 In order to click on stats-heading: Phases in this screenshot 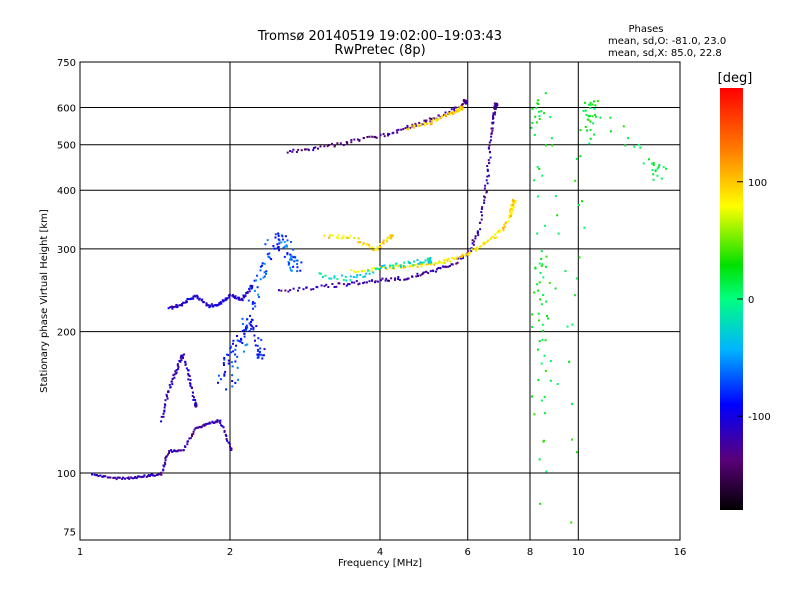, I will do `click(645, 29)`.